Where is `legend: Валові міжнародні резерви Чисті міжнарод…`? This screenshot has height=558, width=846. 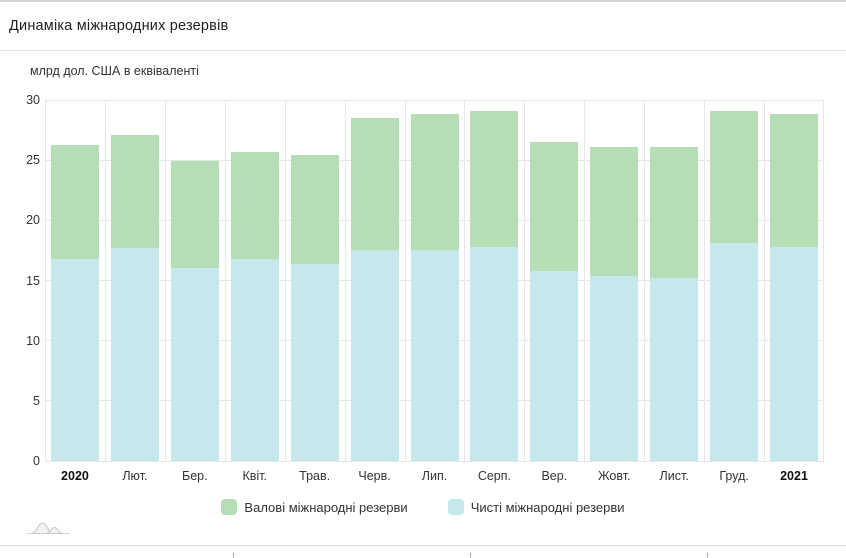
legend: Валові міжнародні резерви Чисті міжнарод… is located at coordinates (423, 507).